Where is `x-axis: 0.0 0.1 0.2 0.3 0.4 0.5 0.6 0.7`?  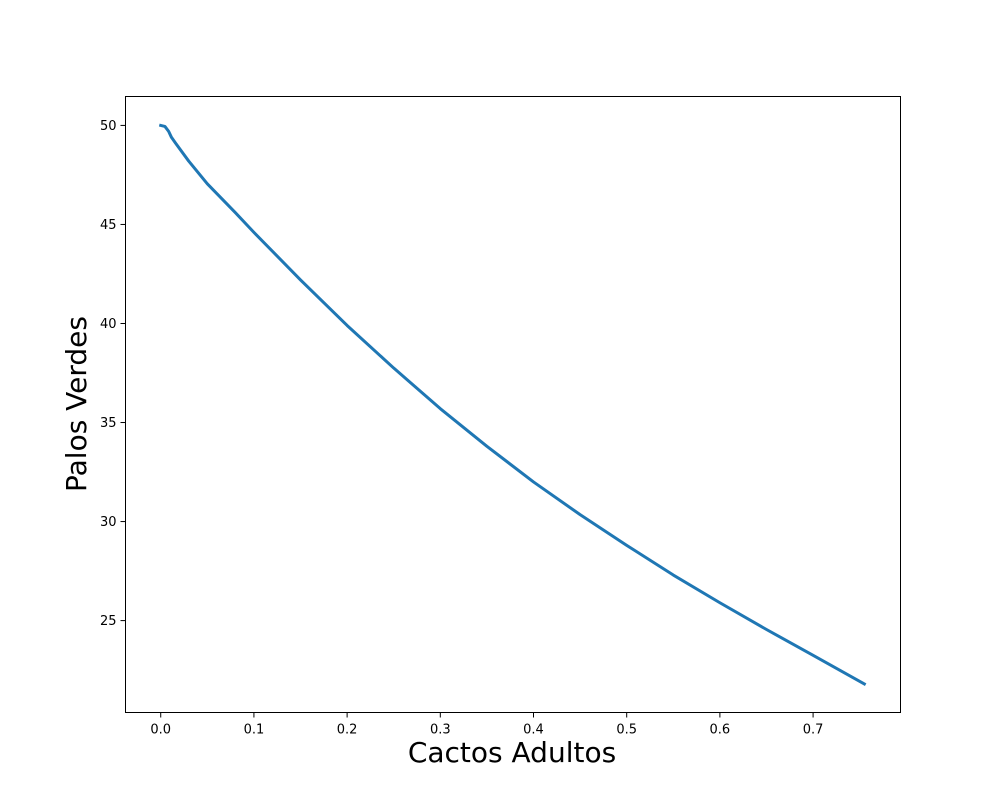 x-axis: 0.0 0.1 0.2 0.3 0.4 0.5 0.6 0.7 is located at coordinates (487, 725).